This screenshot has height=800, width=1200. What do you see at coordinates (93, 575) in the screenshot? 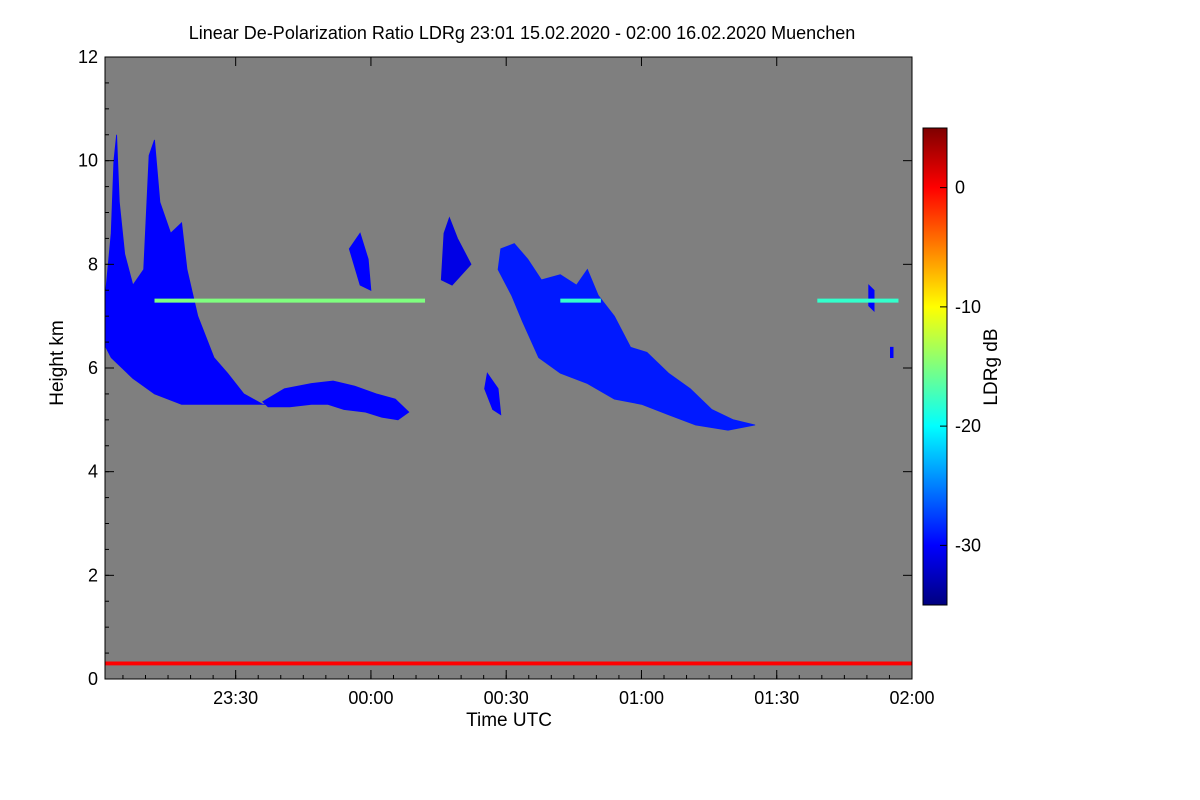
I see `y-tick-label: 2` at bounding box center [93, 575].